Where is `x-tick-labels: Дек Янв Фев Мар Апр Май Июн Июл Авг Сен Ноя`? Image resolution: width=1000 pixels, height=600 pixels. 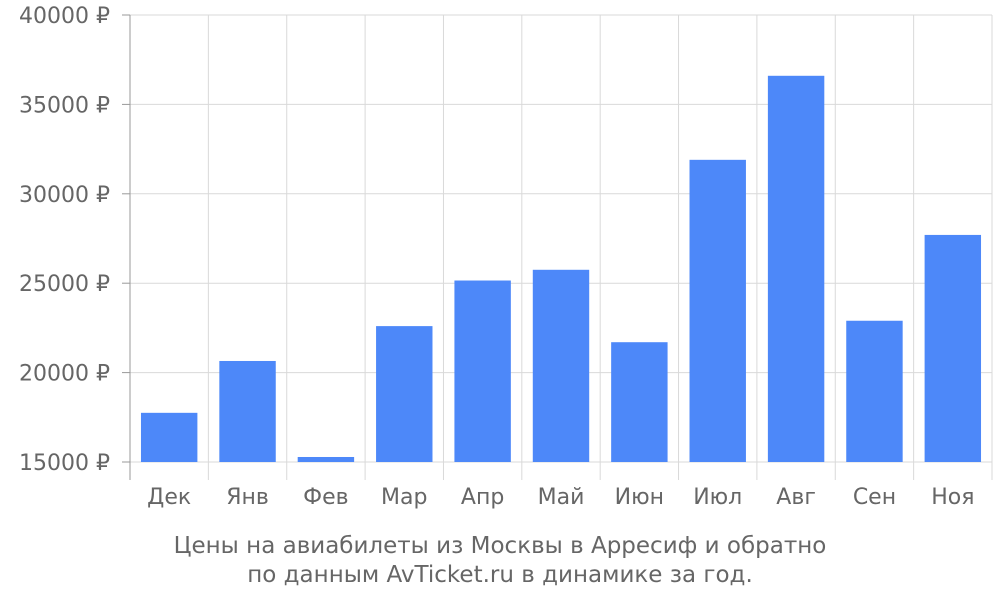
x-tick-labels: Дек Янв Фев Мар Апр Май Июн Июл Авг Сен Ноя is located at coordinates (560, 497).